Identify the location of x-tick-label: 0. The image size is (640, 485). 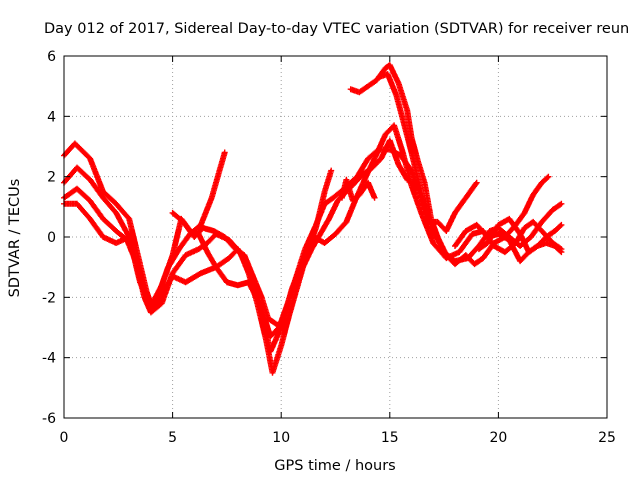
(64, 438).